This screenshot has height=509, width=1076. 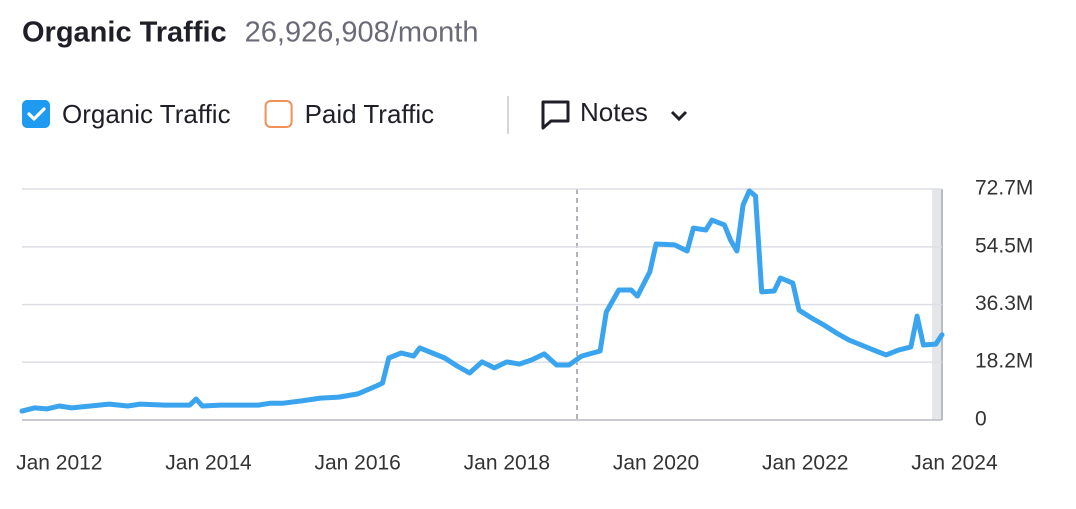 What do you see at coordinates (679, 116) in the screenshot?
I see `chevron` at bounding box center [679, 116].